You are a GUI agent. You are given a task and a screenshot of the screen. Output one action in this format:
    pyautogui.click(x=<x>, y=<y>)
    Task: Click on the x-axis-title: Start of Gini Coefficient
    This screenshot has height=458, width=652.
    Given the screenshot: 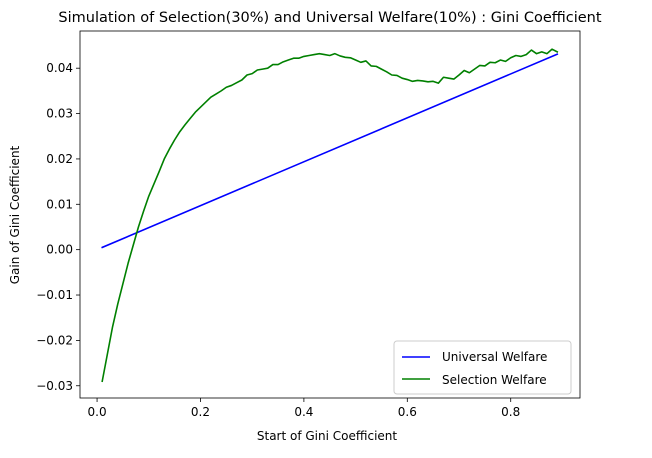 What is the action you would take?
    pyautogui.click(x=327, y=436)
    